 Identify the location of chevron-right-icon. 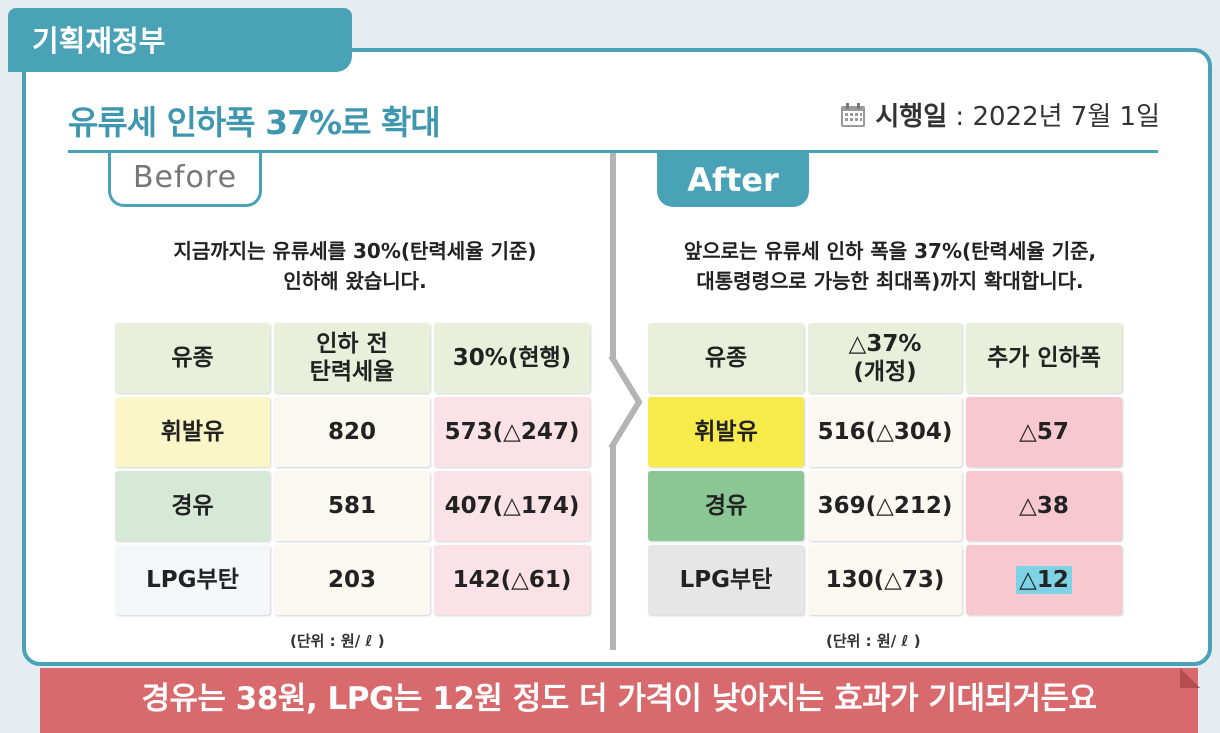
(625, 402).